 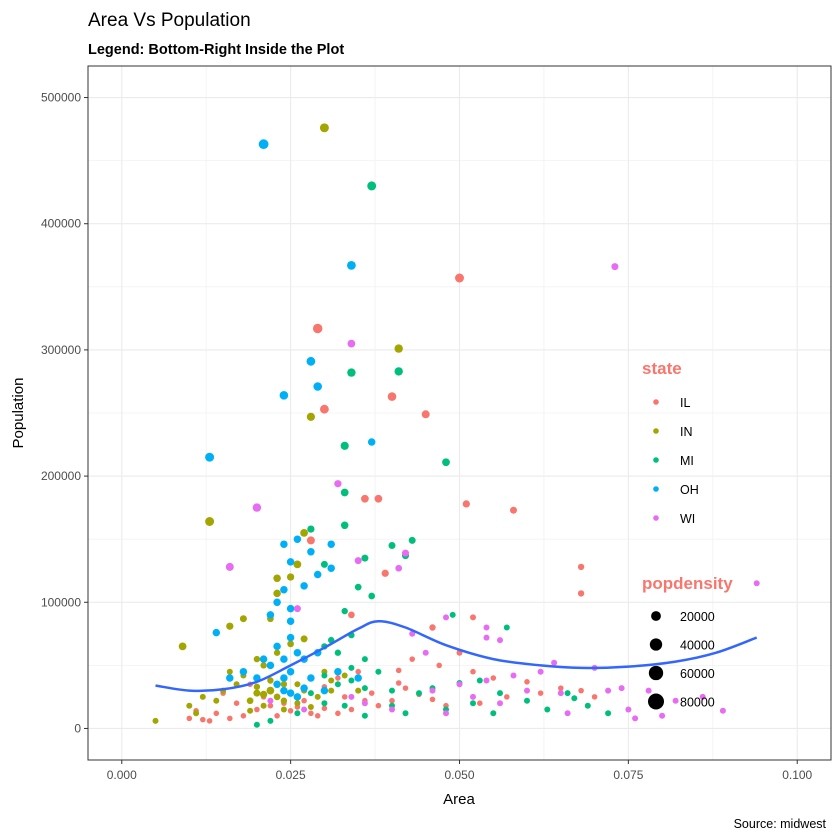 What do you see at coordinates (169, 20) in the screenshot?
I see `chart-title: Area Vs Population` at bounding box center [169, 20].